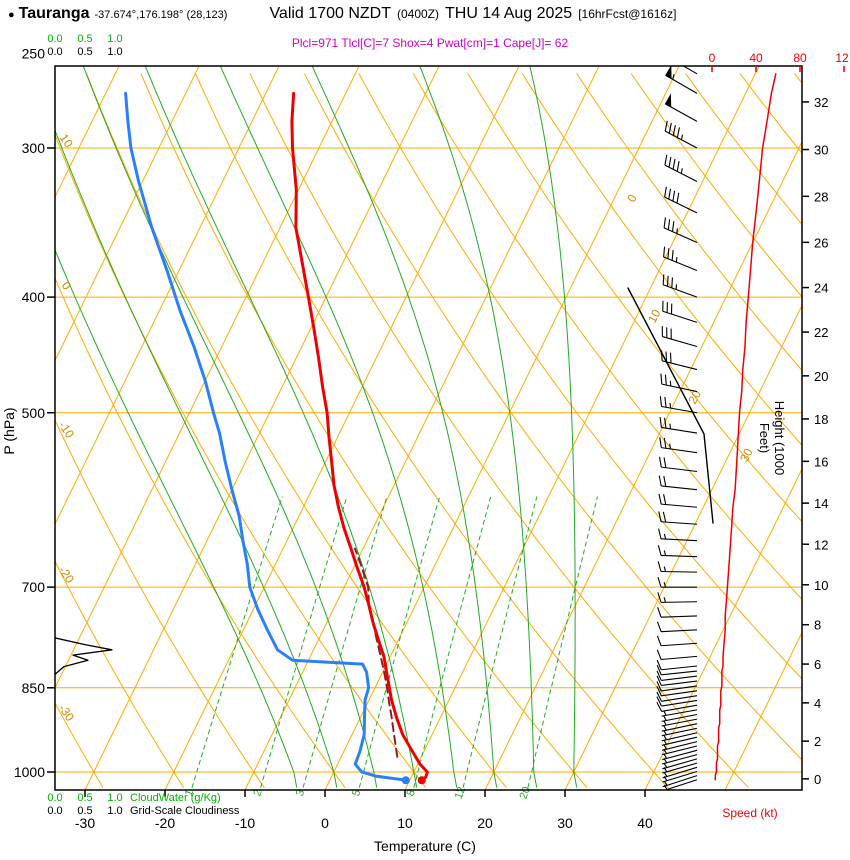 This screenshot has width=850, height=860. Describe the element at coordinates (821, 544) in the screenshot. I see `height-tick-label: 12` at that location.